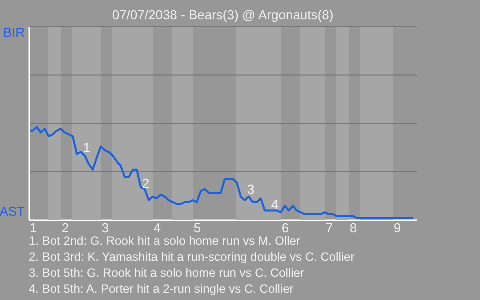  I want to click on x-tick-label: 8, so click(354, 228).